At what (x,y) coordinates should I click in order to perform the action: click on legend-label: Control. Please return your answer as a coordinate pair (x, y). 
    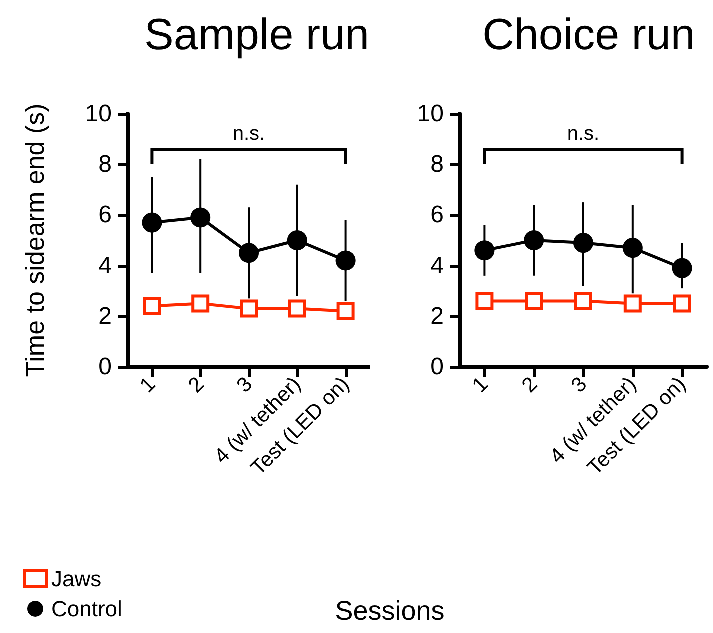
    Looking at the image, I should click on (87, 609).